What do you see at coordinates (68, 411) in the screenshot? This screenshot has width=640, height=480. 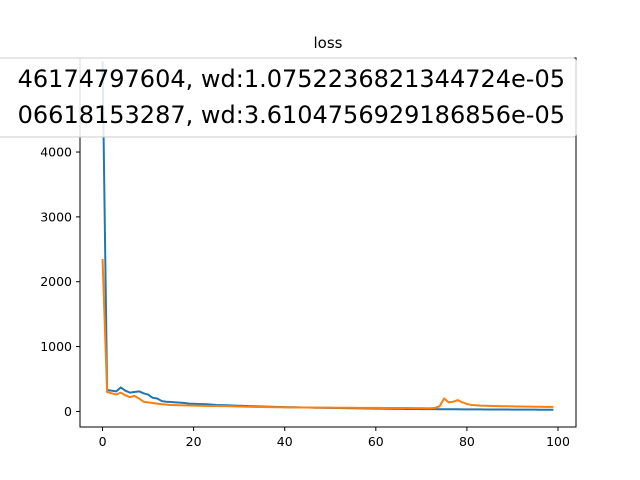 I see `y-tick-label: 0` at bounding box center [68, 411].